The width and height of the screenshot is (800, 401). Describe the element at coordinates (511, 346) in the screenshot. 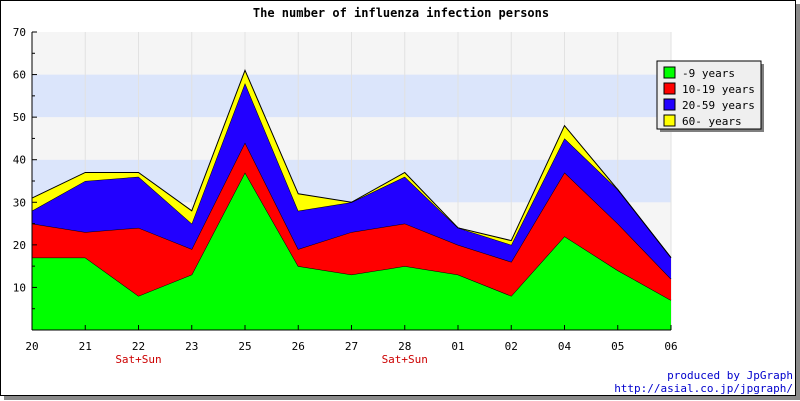

I see `x-tick-label: 02` at that location.